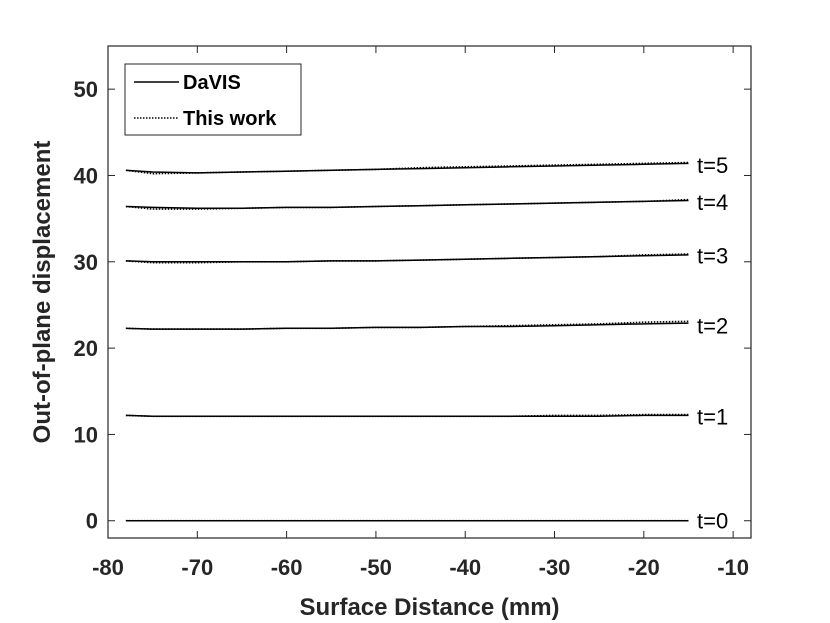 The width and height of the screenshot is (830, 623). What do you see at coordinates (230, 119) in the screenshot?
I see `legend-this-work-label: This work` at bounding box center [230, 119].